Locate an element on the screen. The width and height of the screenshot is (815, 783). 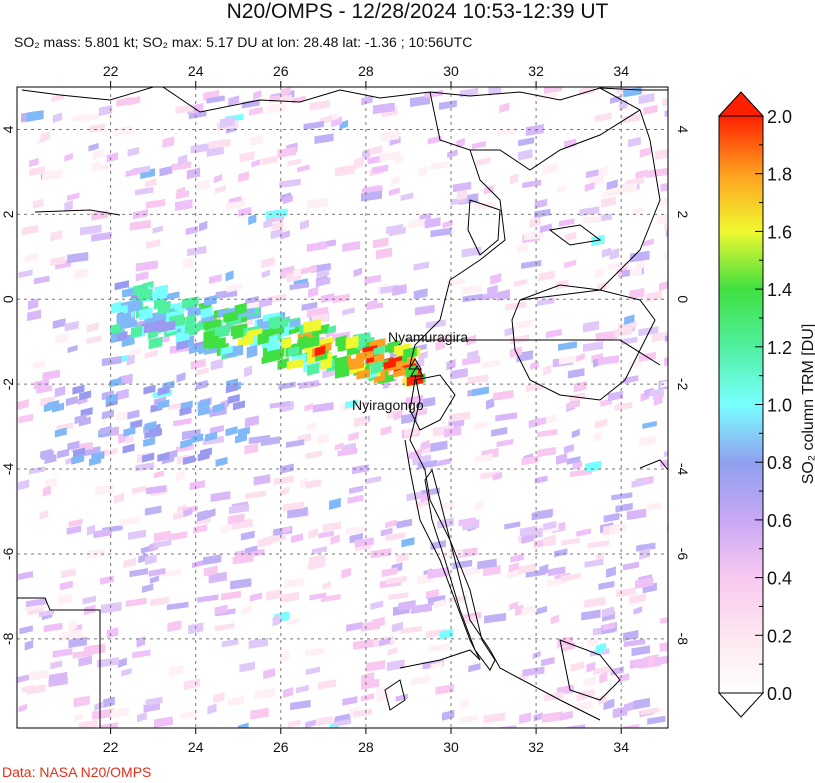
lon-tick-bottom: 32 is located at coordinates (536, 747).